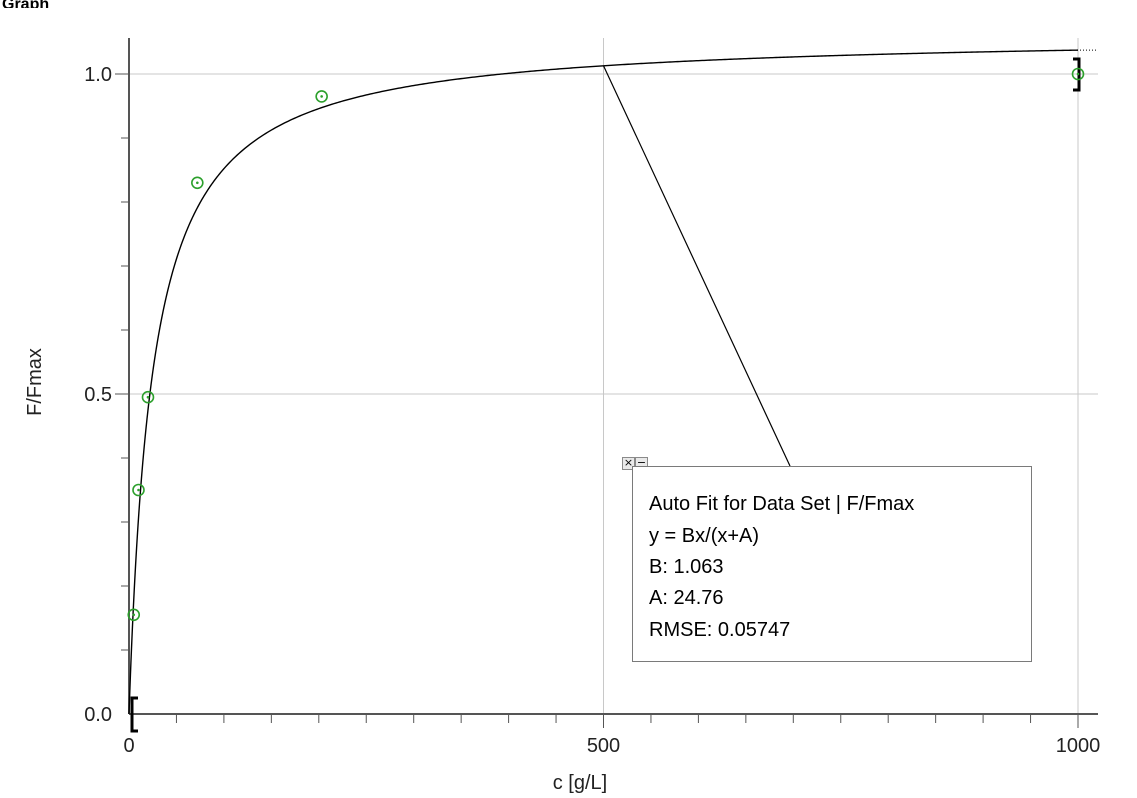 The width and height of the screenshot is (1137, 798). Describe the element at coordinates (704, 536) in the screenshot. I see `fit-equation: y = Bx/(x+A)` at that location.